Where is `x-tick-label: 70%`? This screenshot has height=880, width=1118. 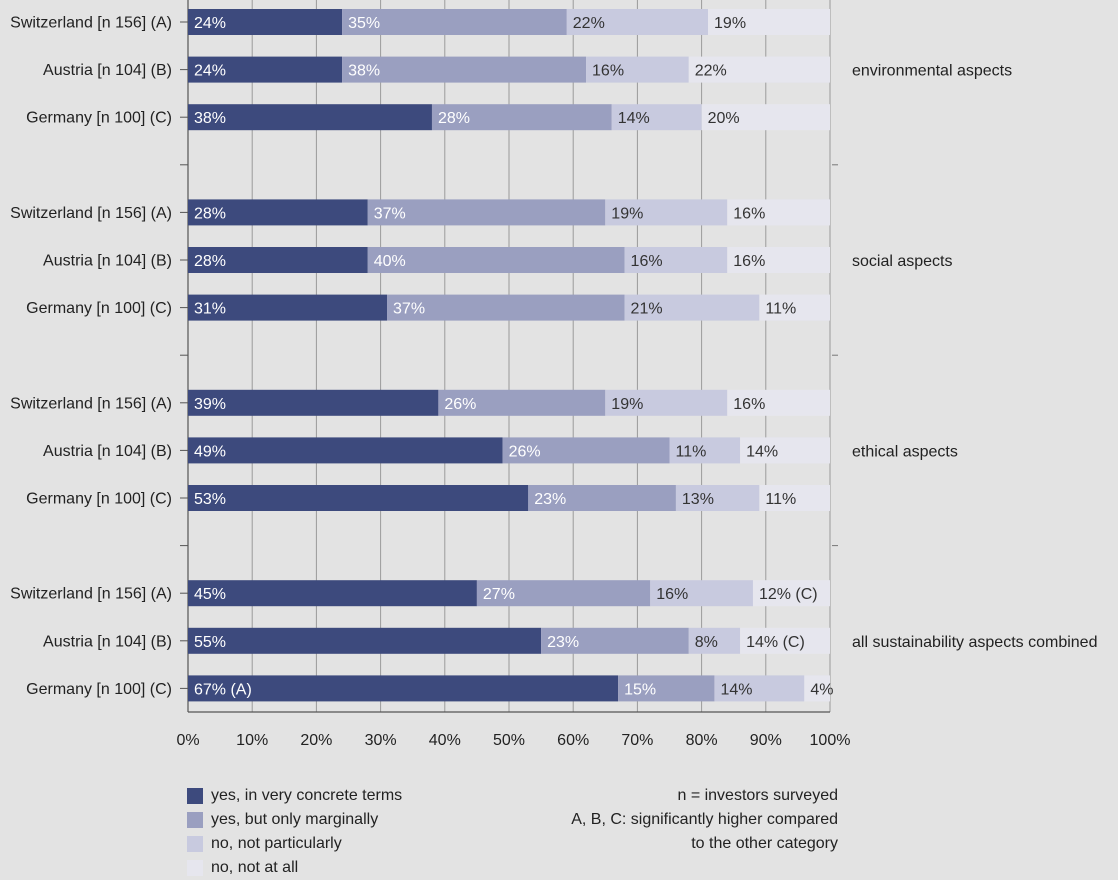
x-tick-label: 70% is located at coordinates (637, 740).